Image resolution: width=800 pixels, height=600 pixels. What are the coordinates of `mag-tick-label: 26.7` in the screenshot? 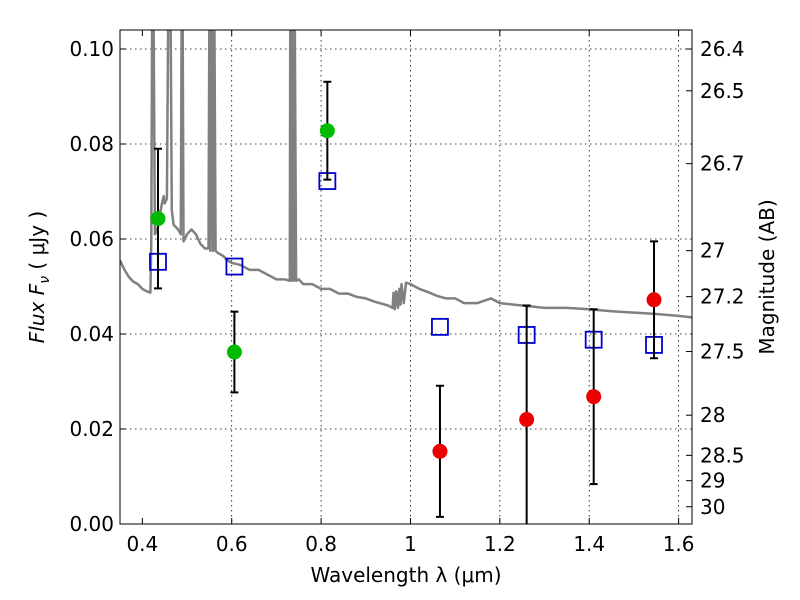 It's located at (722, 164).